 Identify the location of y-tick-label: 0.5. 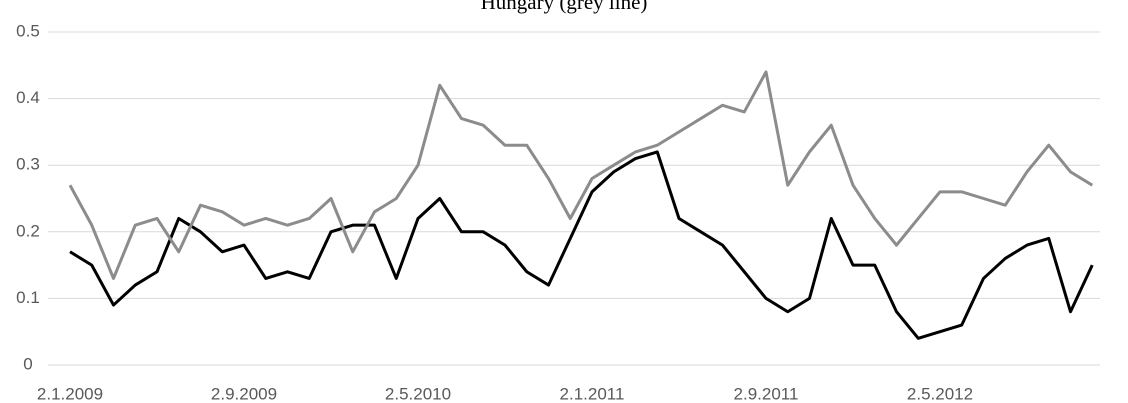
(28, 30).